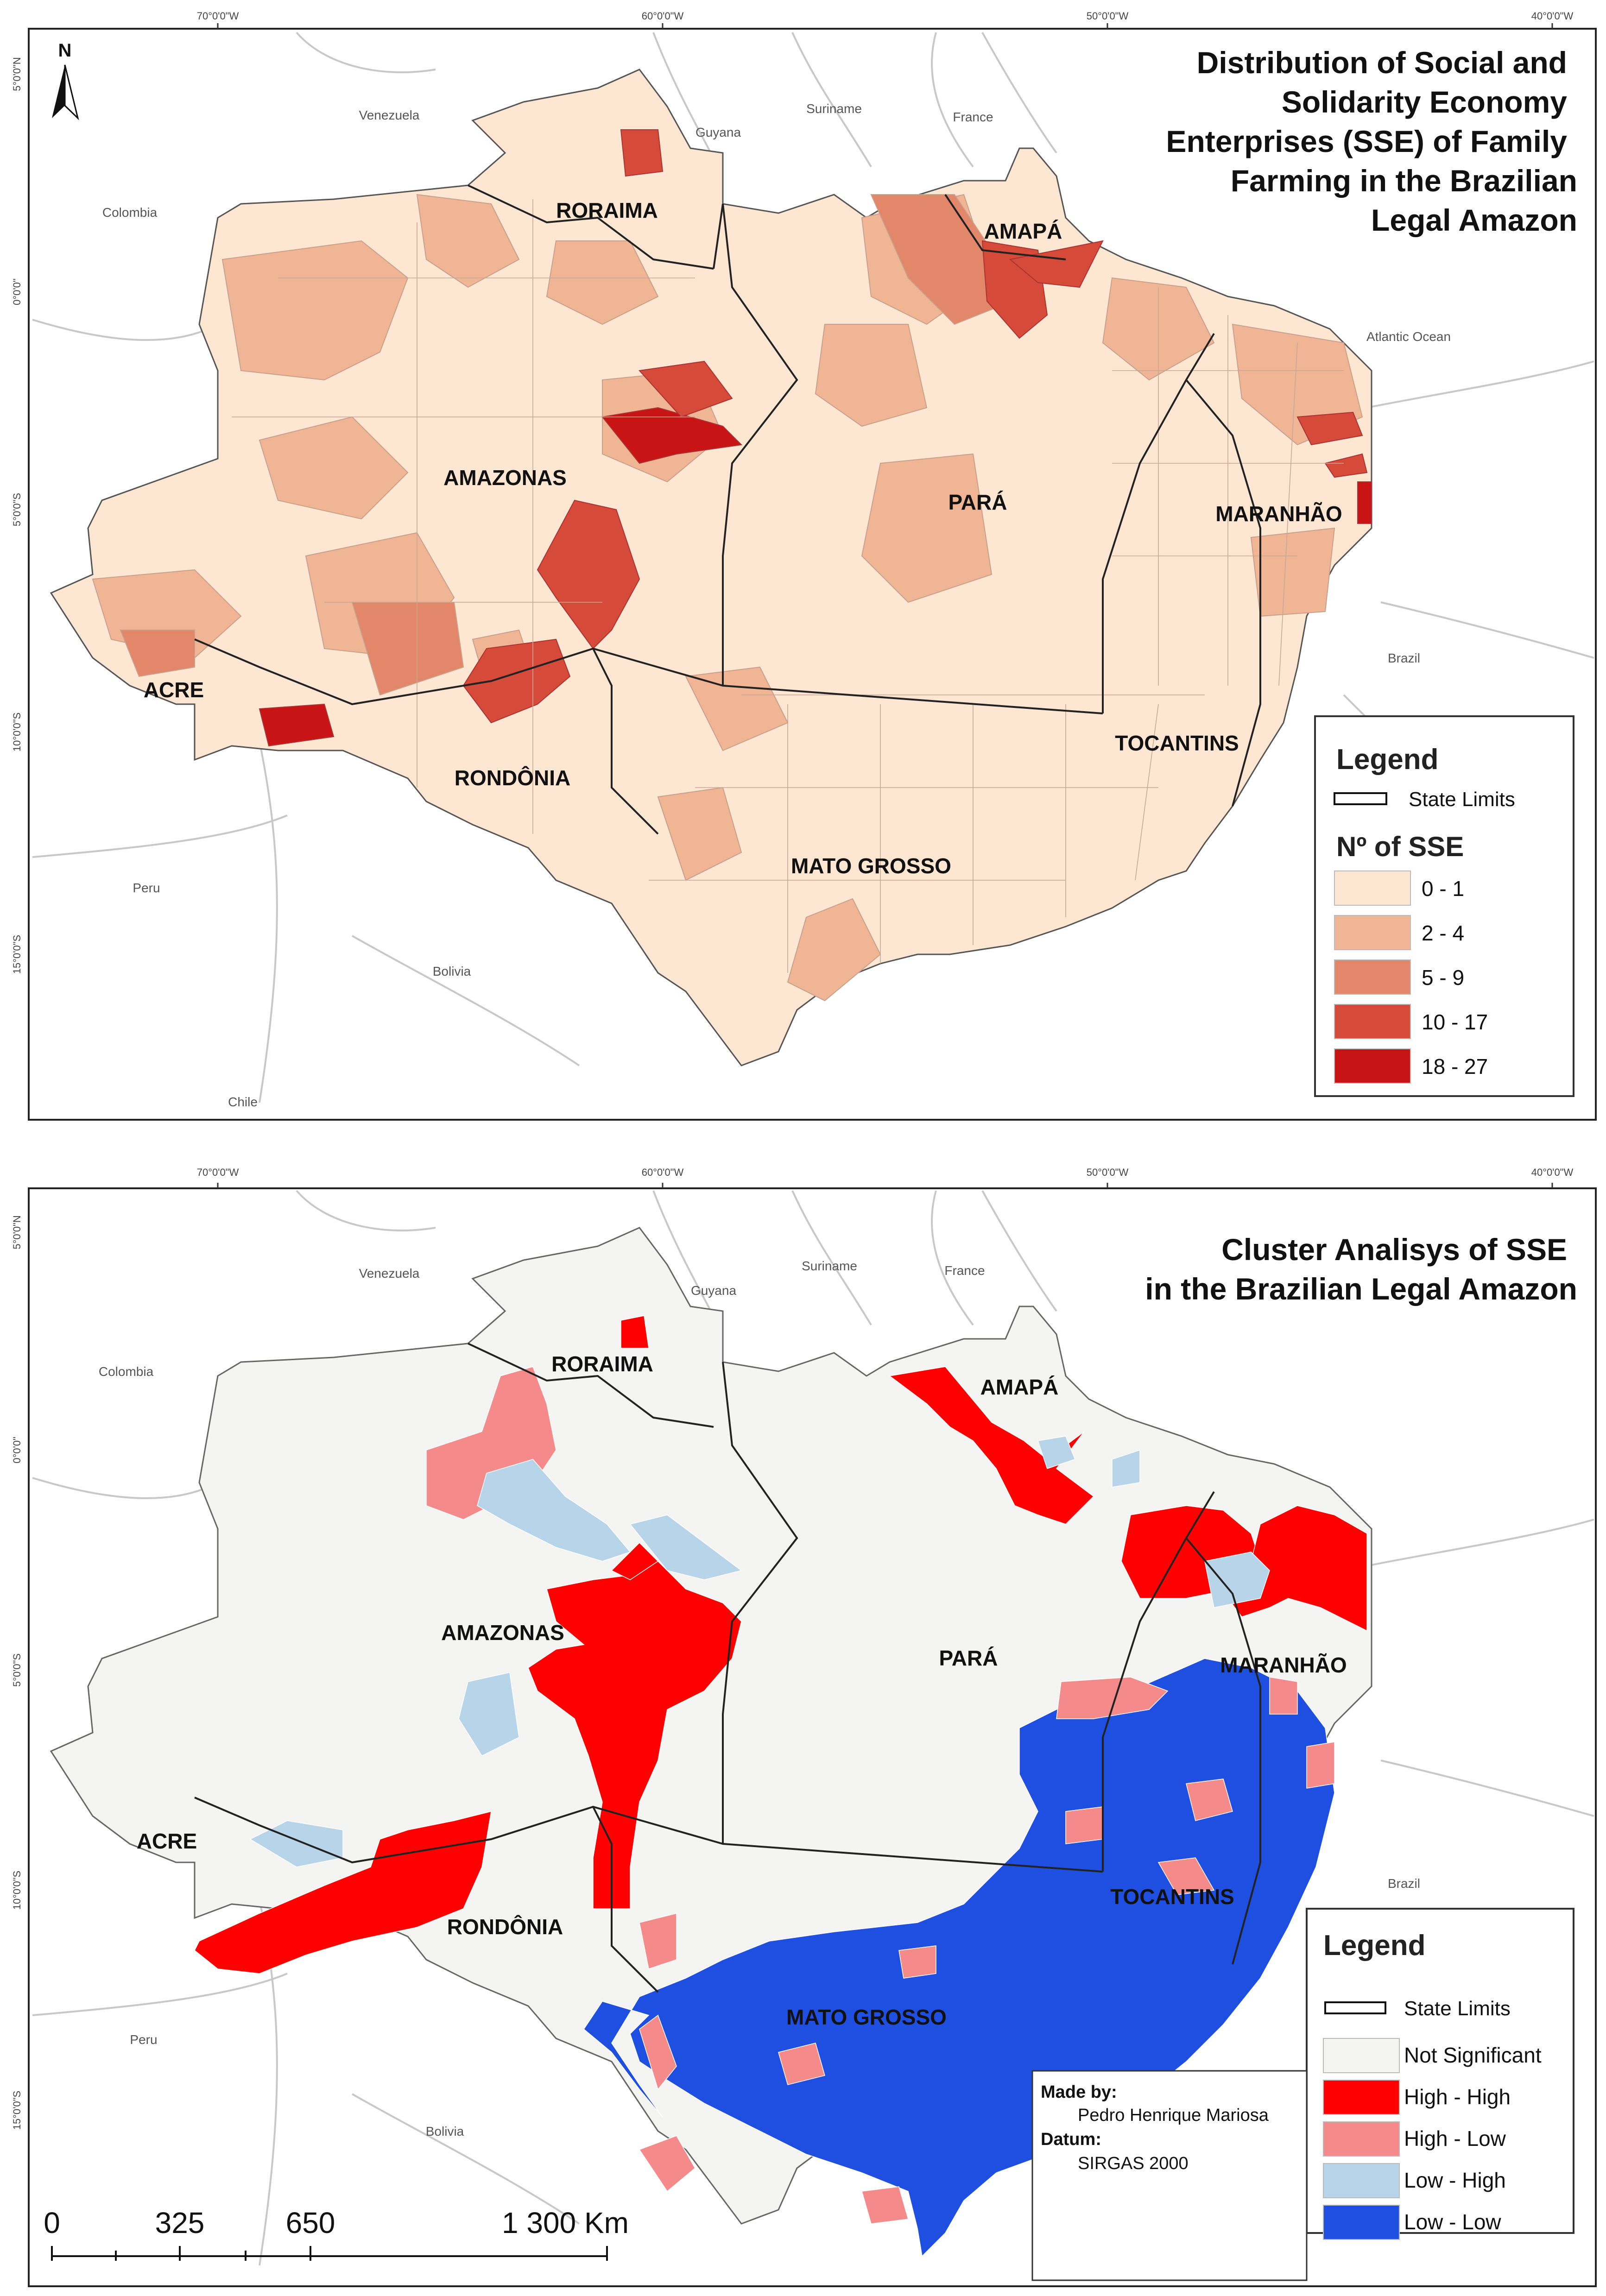  What do you see at coordinates (1400, 846) in the screenshot?
I see `map1-legend-class-title: Nº of SSE` at bounding box center [1400, 846].